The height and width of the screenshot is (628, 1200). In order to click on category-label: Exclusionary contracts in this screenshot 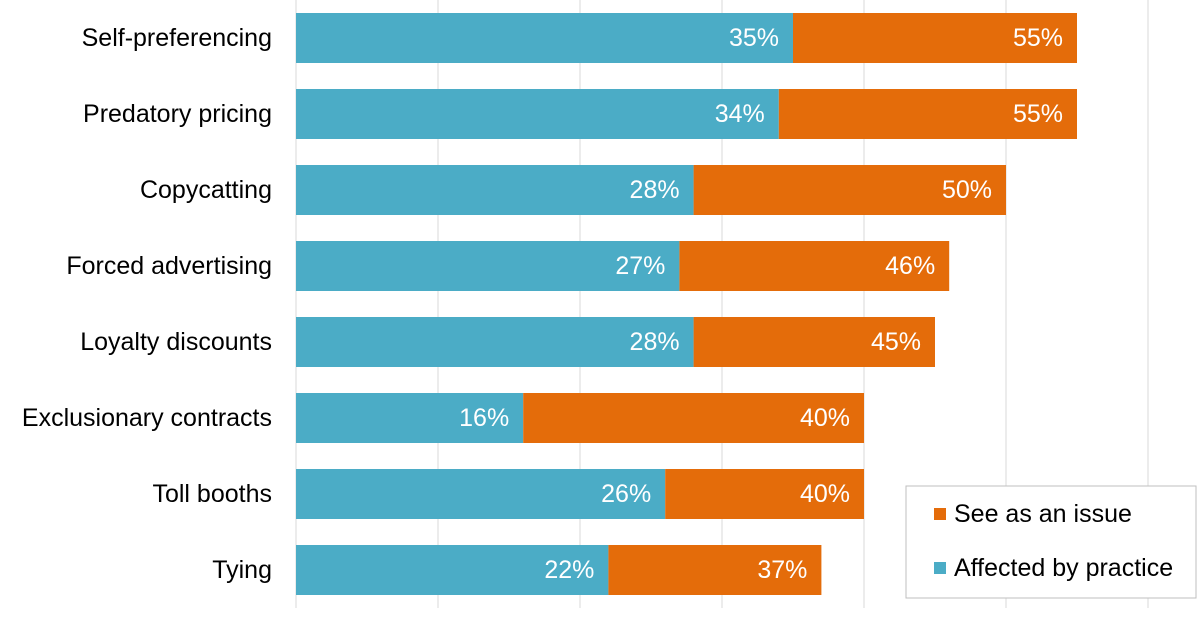, I will do `click(147, 418)`.